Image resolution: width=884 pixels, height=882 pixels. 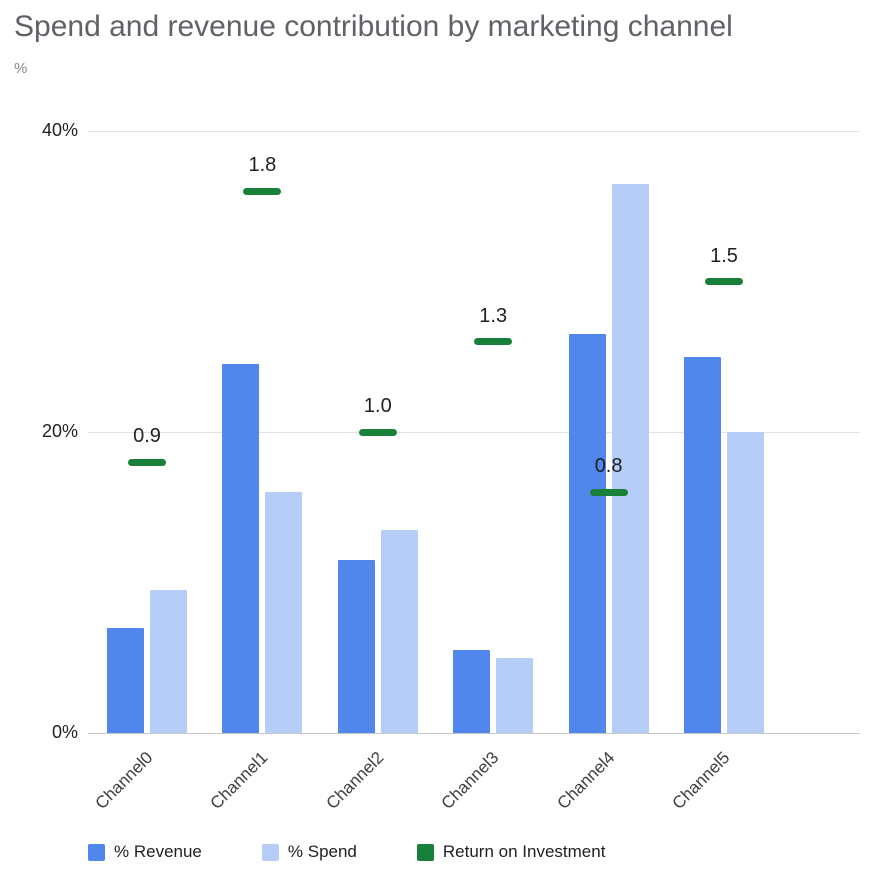 I want to click on bar-revenue-channel3, so click(x=472, y=691).